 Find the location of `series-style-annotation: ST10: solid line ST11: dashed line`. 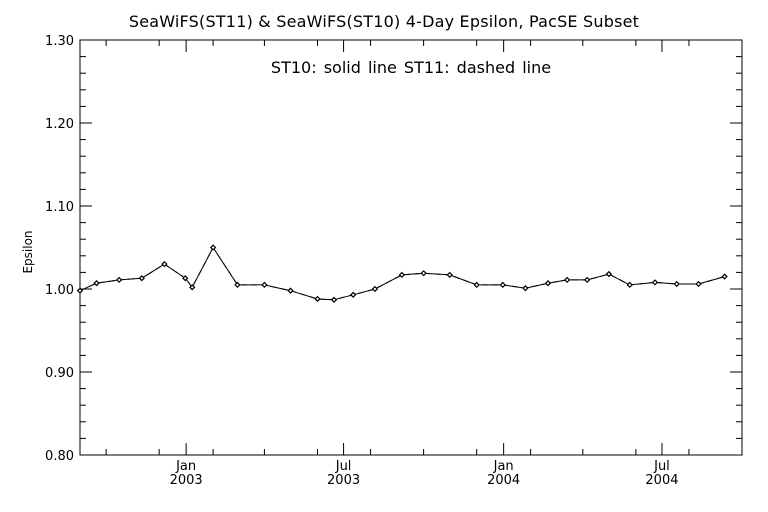

series-style-annotation: ST10: solid line ST11: dashed line is located at coordinates (411, 67).